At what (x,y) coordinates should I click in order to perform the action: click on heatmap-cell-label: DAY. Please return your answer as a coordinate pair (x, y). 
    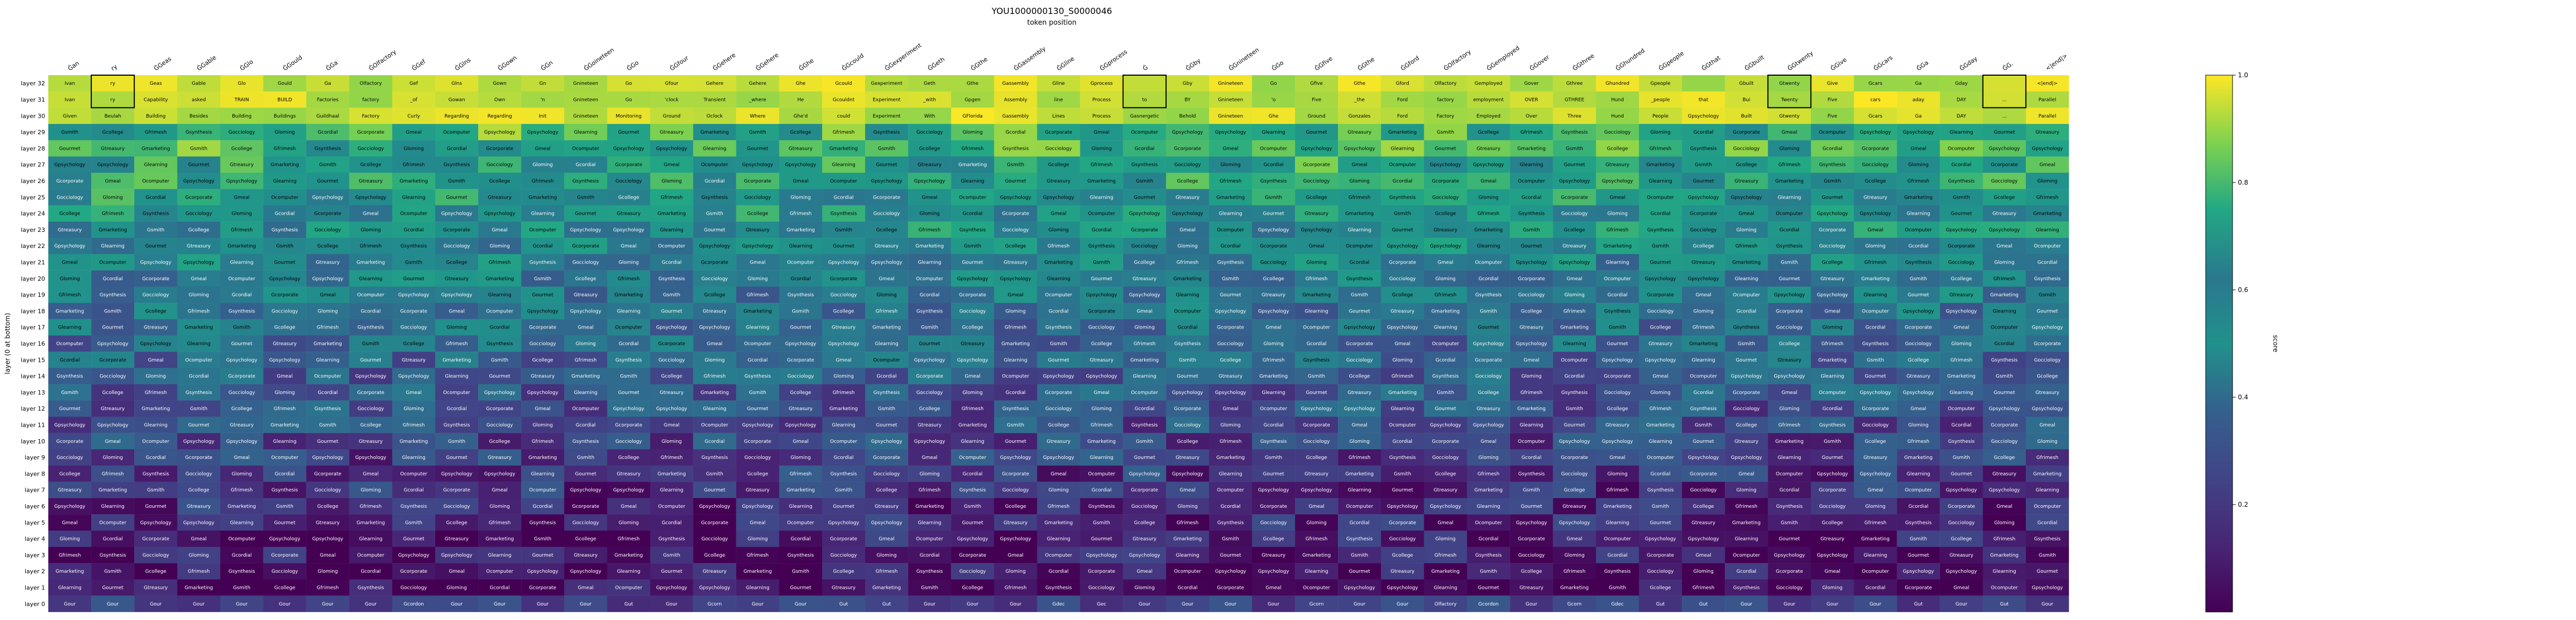
    Looking at the image, I should click on (1961, 116).